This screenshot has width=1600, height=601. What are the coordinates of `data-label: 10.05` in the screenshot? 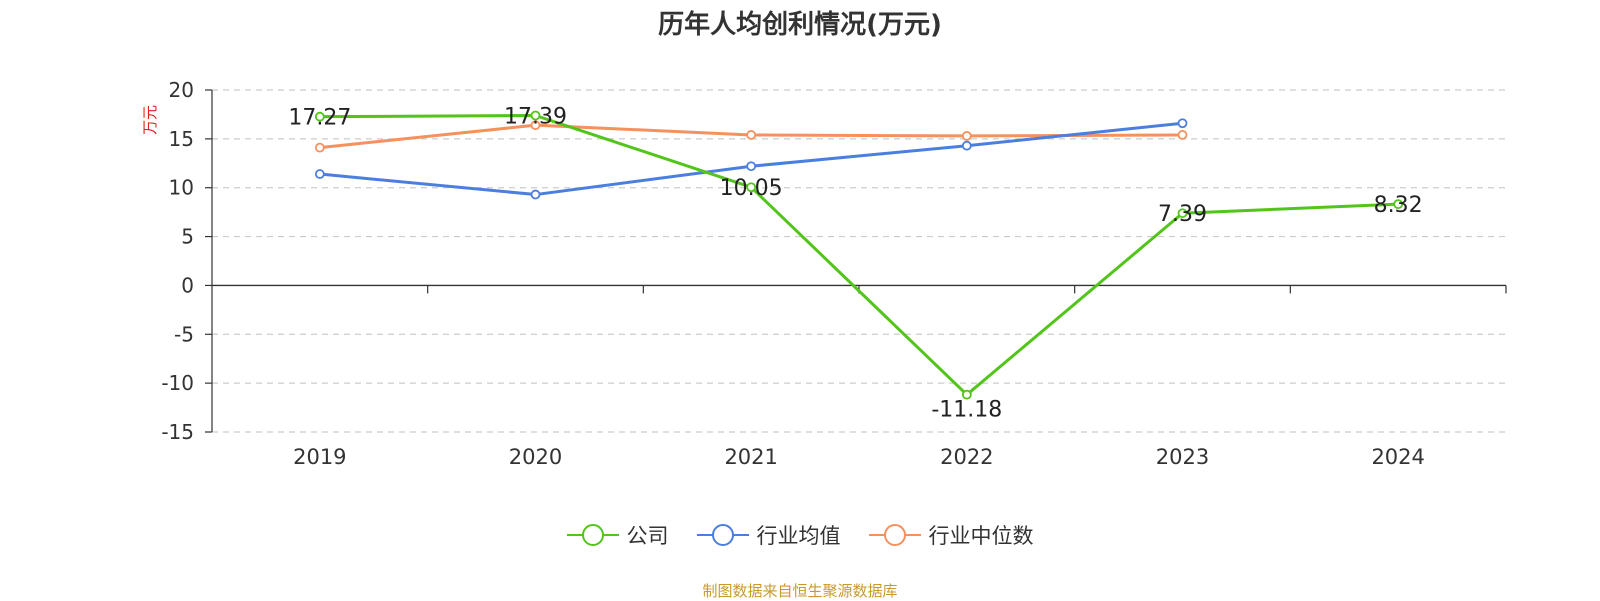 It's located at (751, 188).